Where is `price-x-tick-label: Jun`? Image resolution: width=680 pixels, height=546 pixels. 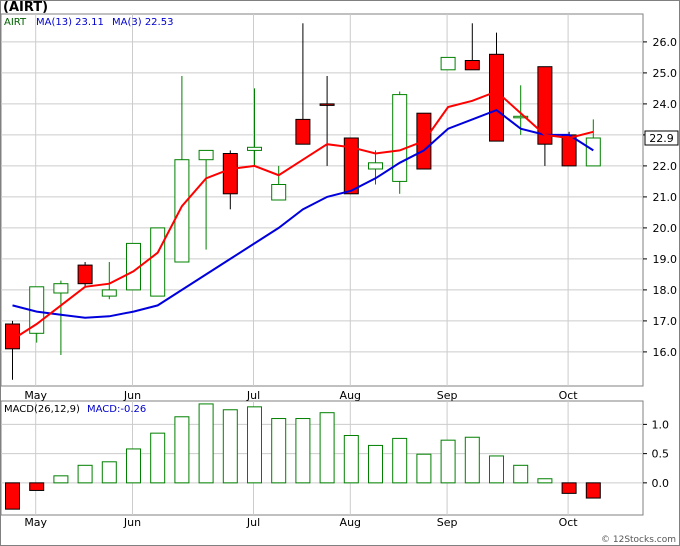 price-x-tick-label: Jun is located at coordinates (132, 395).